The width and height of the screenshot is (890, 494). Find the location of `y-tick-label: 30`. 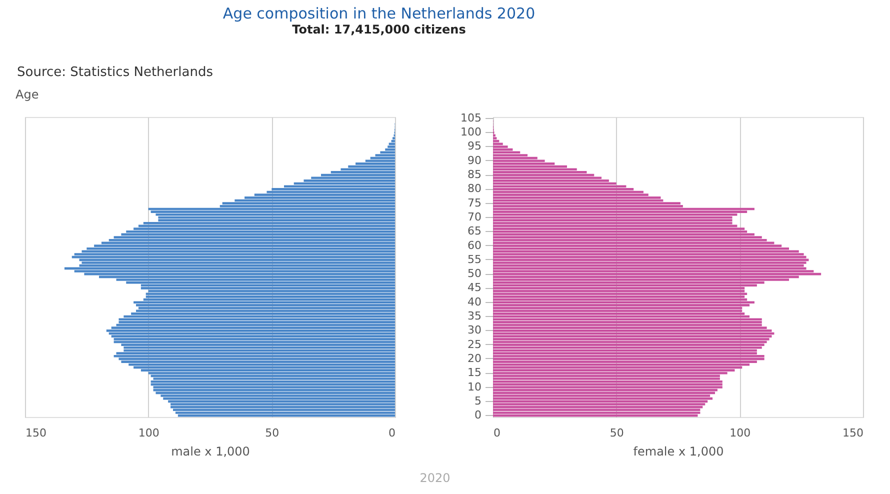

y-tick-label: 30 is located at coordinates (475, 330).